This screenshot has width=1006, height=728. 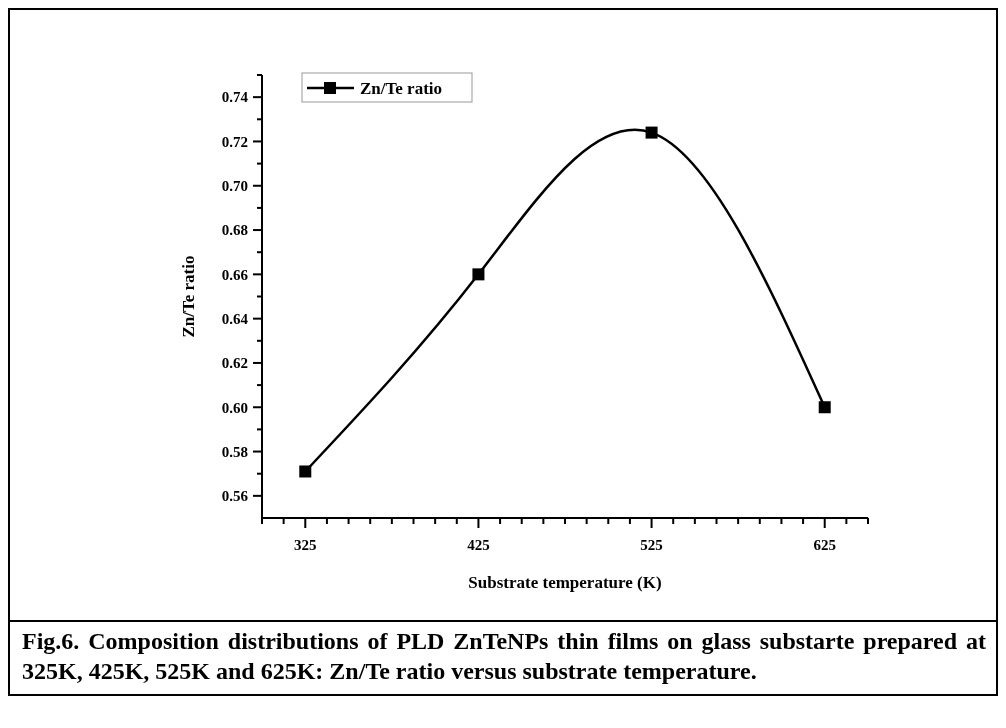 I want to click on legend-label: Zn/Te ratio, so click(x=401, y=88).